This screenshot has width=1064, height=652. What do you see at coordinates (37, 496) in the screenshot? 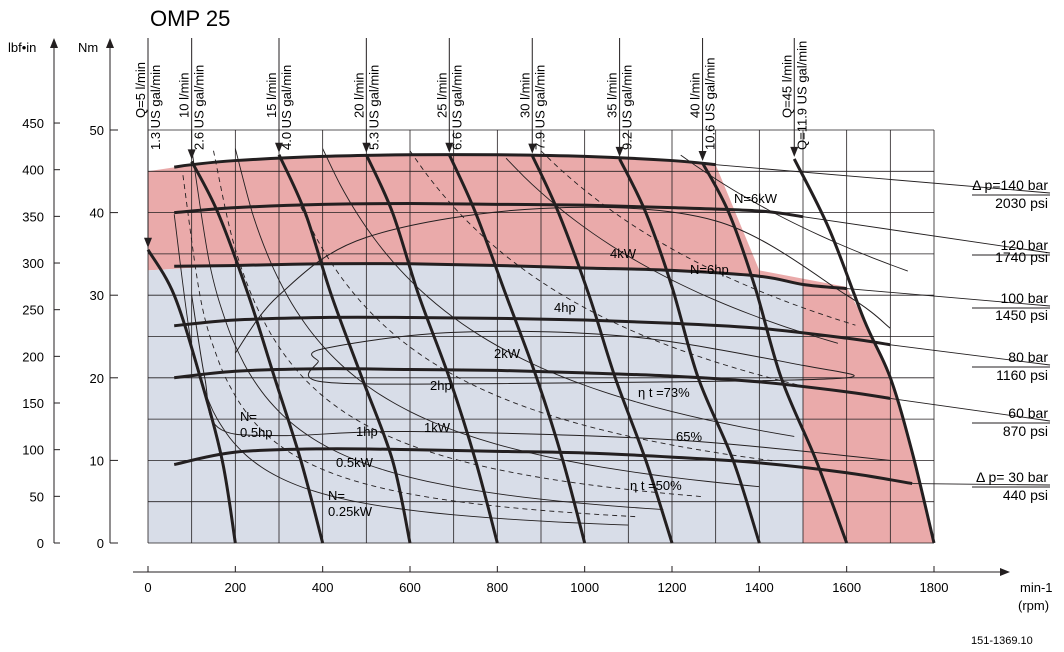
I see `lbfin-tick-label: 50` at bounding box center [37, 496].